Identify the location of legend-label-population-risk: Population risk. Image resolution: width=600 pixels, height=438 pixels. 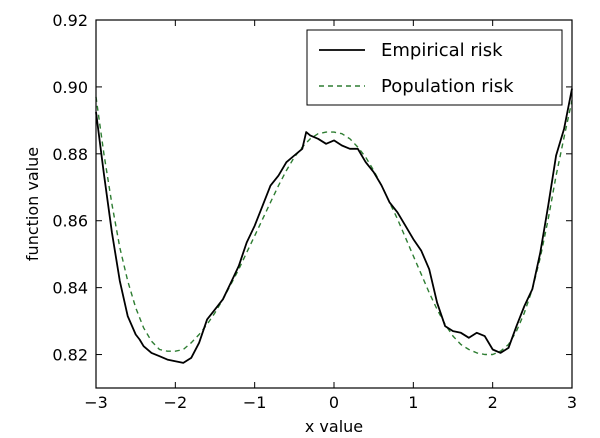
(447, 86).